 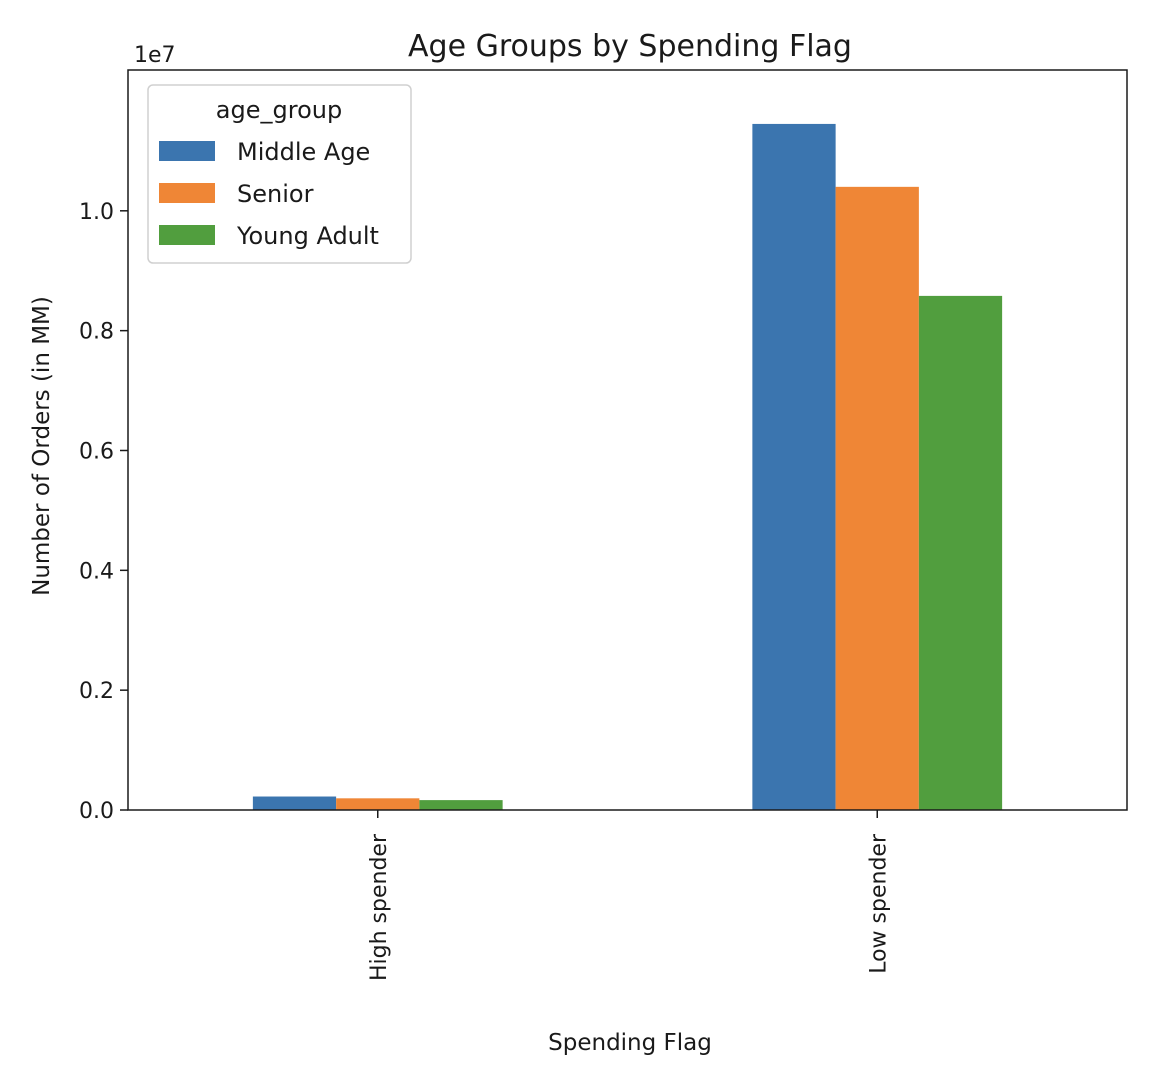 I want to click on legend-label: Young Adult, so click(x=307, y=236).